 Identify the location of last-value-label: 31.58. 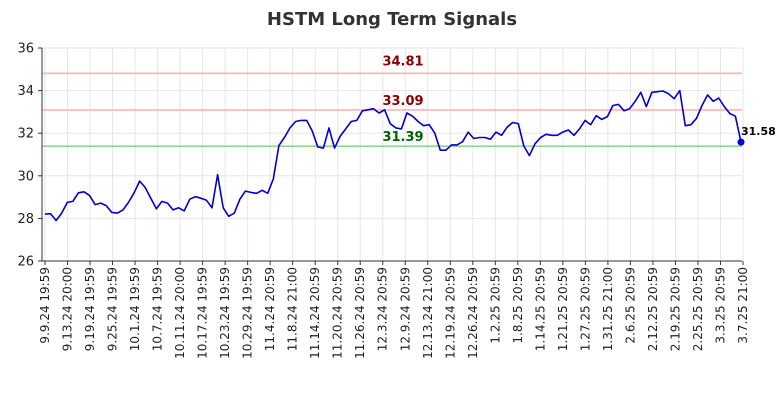
(758, 131).